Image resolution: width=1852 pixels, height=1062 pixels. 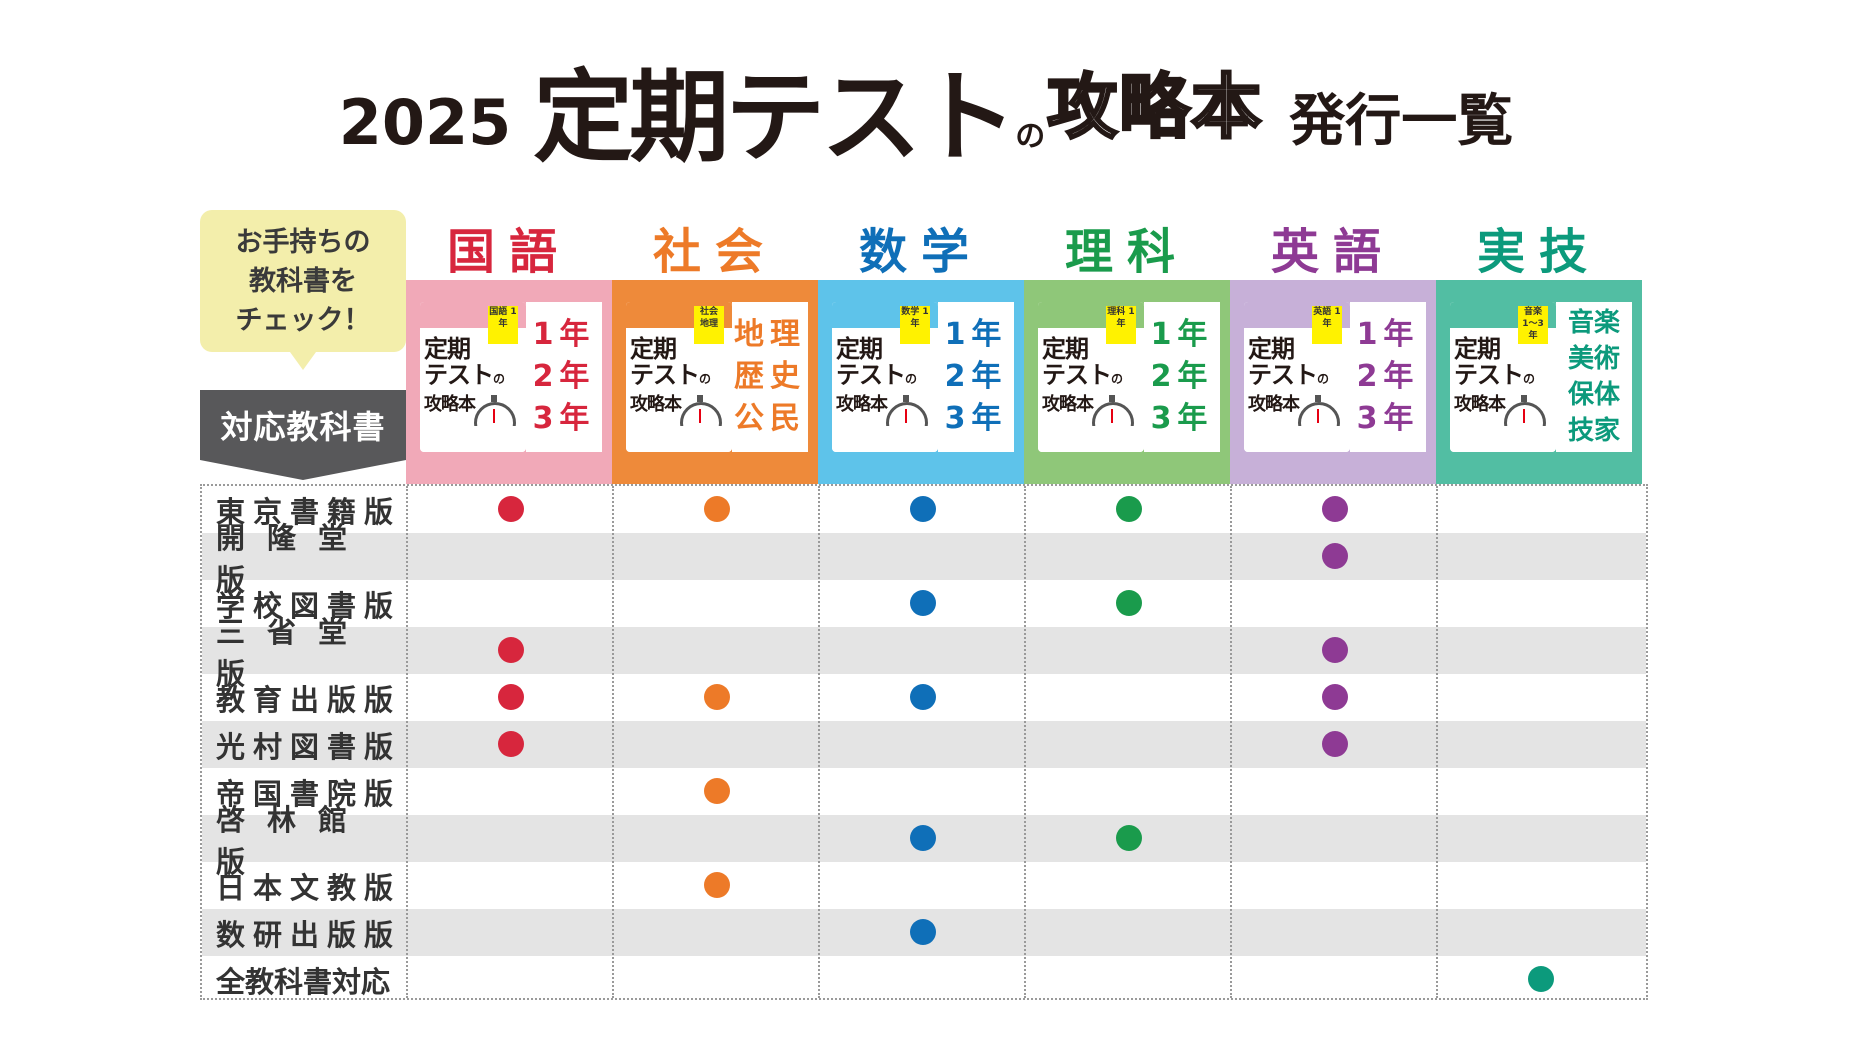 What do you see at coordinates (924, 791) in the screenshot?
I see `table-row: 帝国書院版` at bounding box center [924, 791].